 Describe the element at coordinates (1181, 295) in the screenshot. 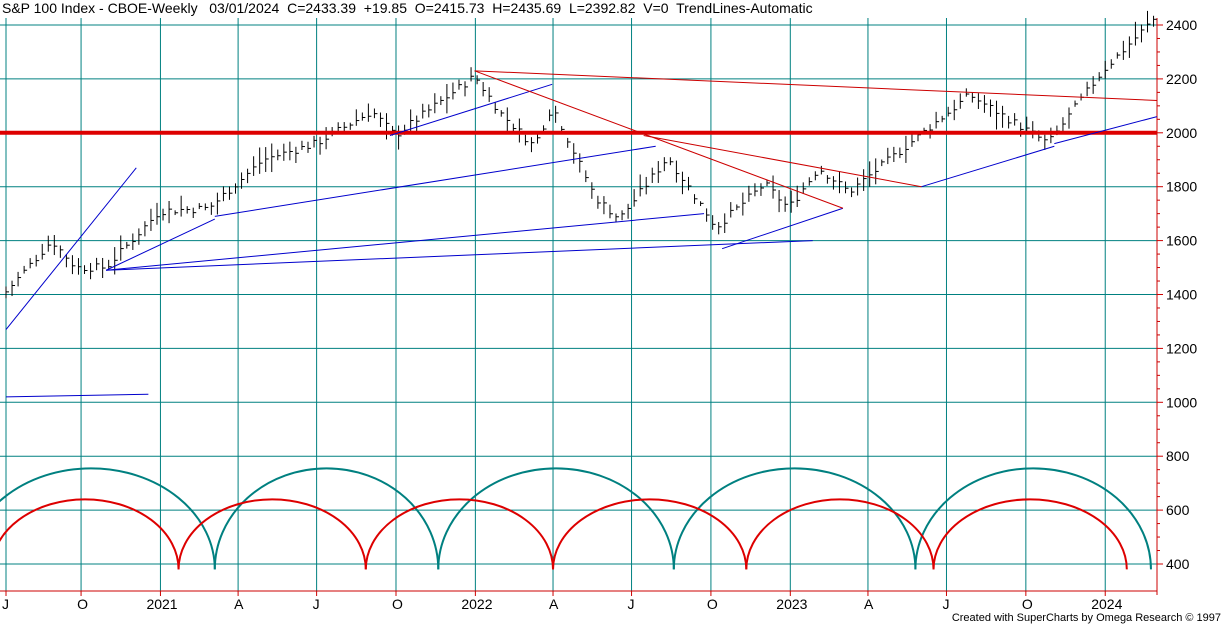

I see `y-tick-label: 1400` at that location.